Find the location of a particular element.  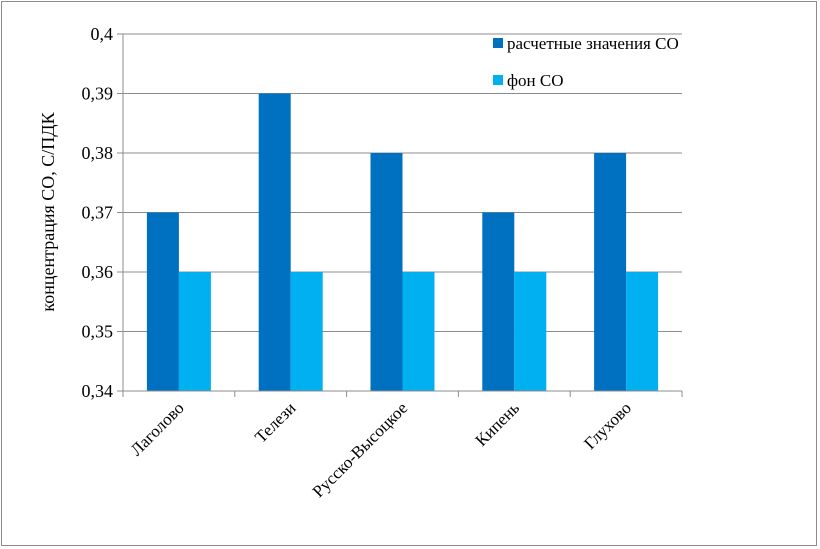

legend-label: фон СО is located at coordinates (535, 80).